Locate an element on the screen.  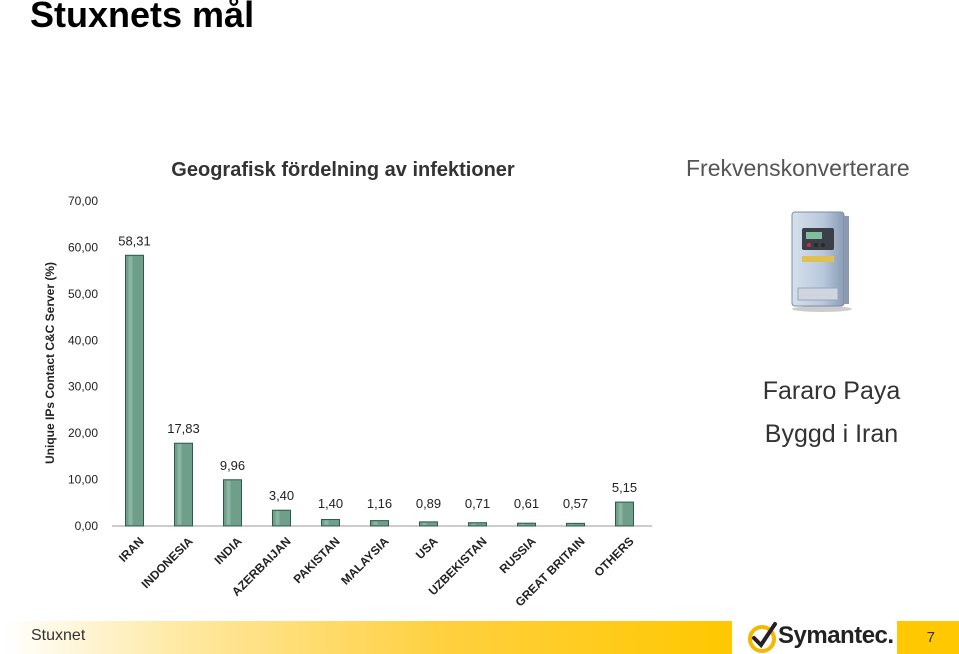
slide-title: Stuxnets mål is located at coordinates (142, 17).